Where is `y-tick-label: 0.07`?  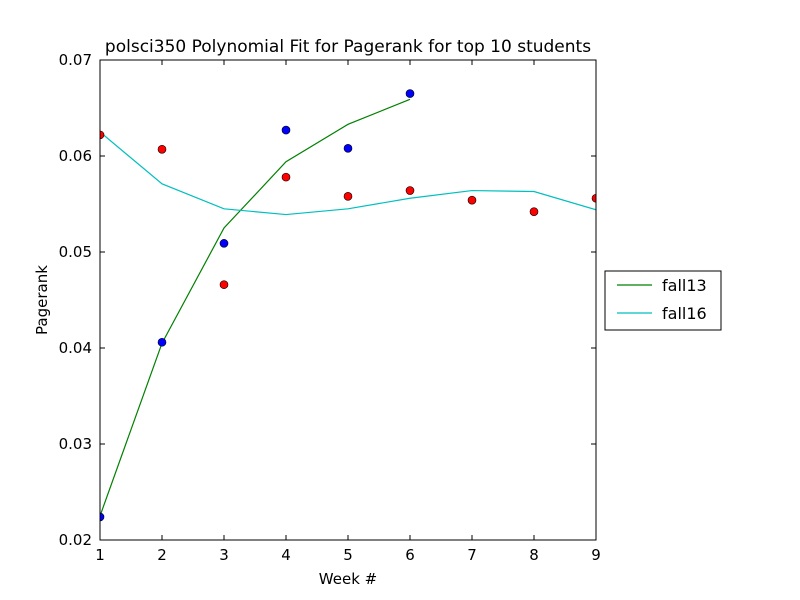
y-tick-label: 0.07 is located at coordinates (75, 60).